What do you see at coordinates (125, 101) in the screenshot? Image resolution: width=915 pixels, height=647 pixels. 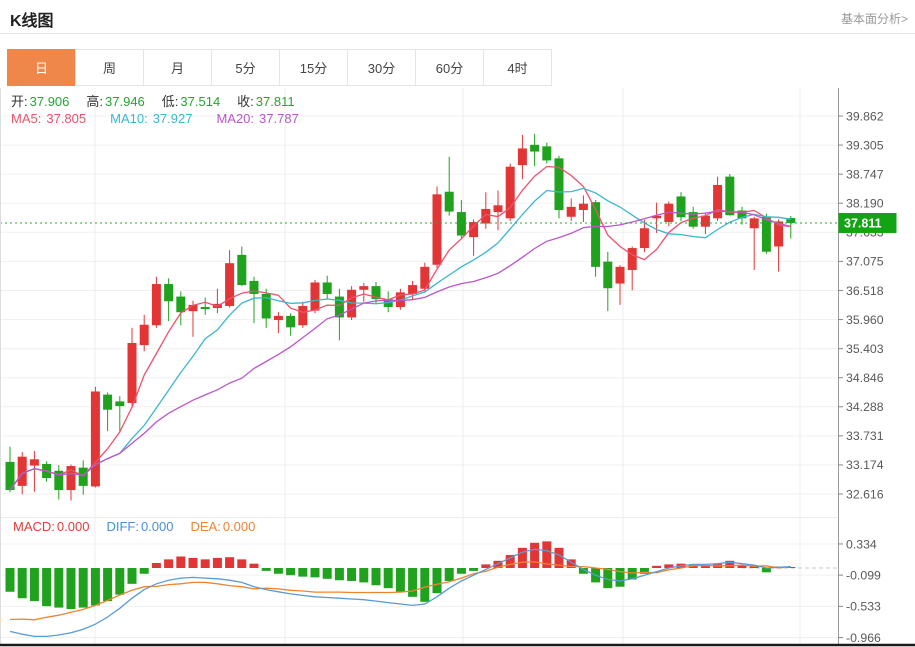 I see `high-value: 37.946` at bounding box center [125, 101].